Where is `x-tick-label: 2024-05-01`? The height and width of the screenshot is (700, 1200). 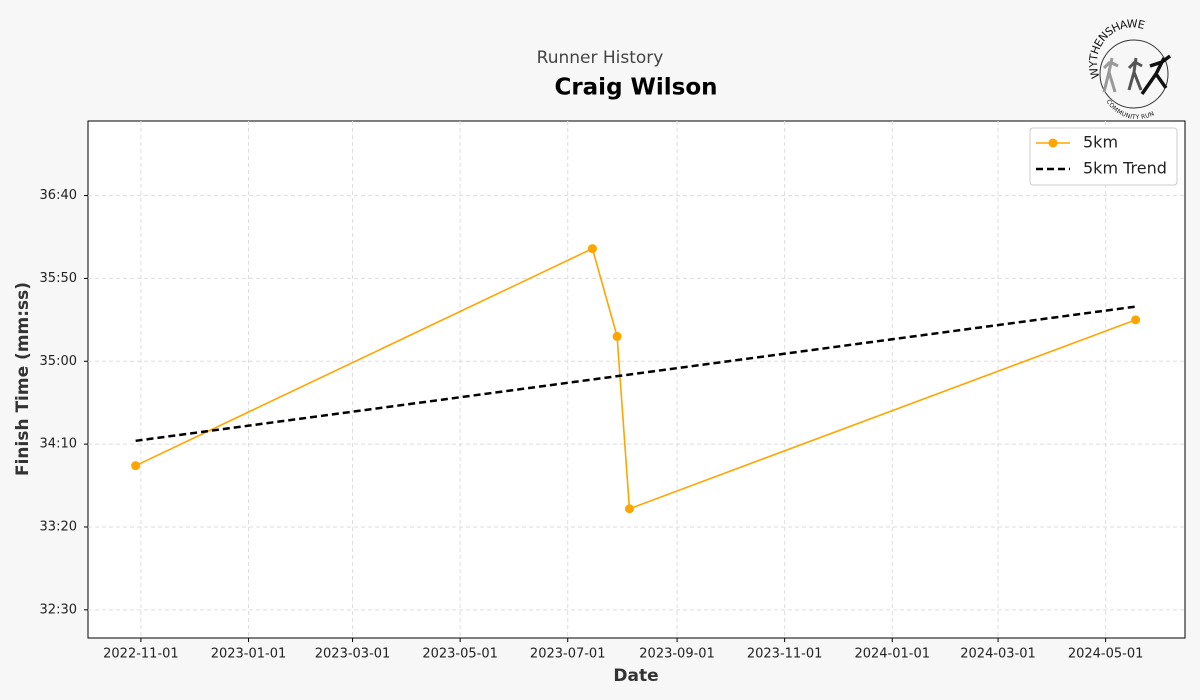 x-tick-label: 2024-05-01 is located at coordinates (1106, 654).